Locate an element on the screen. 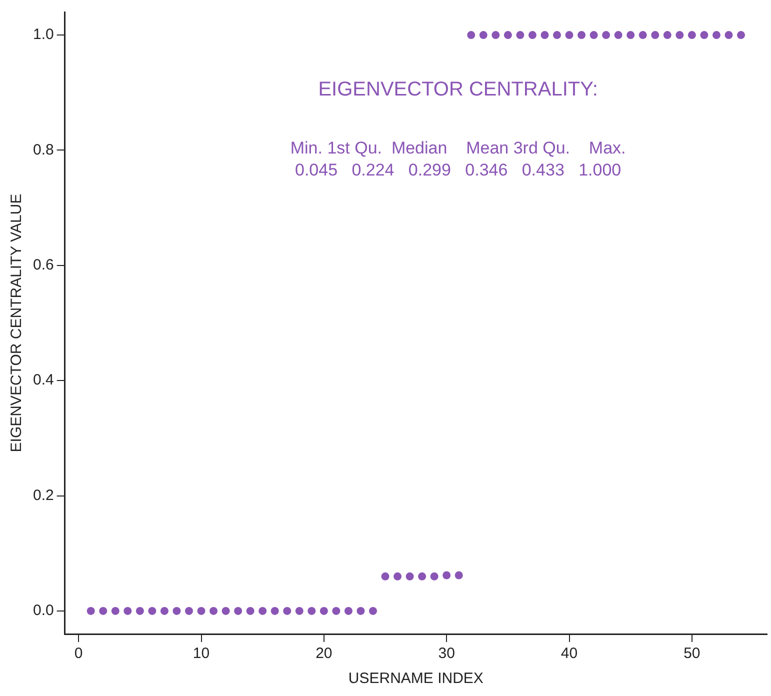 The image size is (771, 696). y-tick-label: 0.0 is located at coordinates (43, 611).